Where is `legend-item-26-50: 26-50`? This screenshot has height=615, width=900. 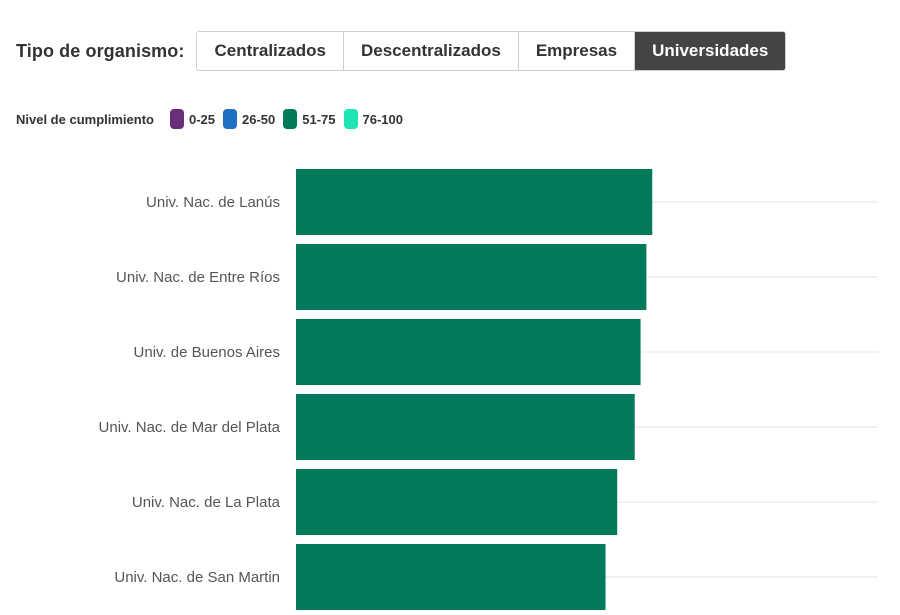 legend-item-26-50: 26-50 is located at coordinates (249, 119).